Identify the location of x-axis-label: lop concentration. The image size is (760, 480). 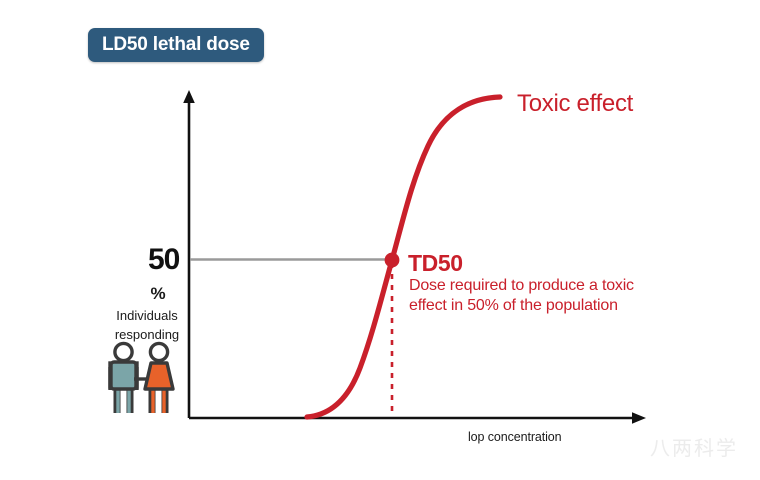
(515, 437).